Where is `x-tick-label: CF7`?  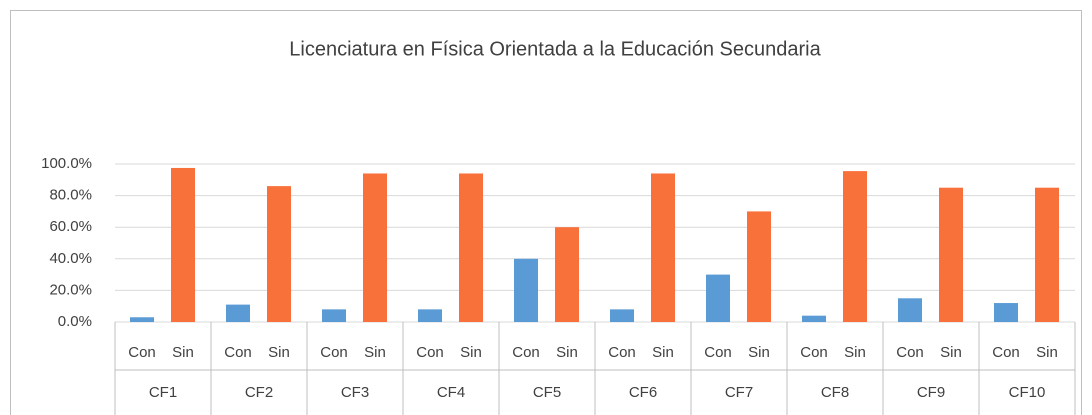
x-tick-label: CF7 is located at coordinates (739, 392).